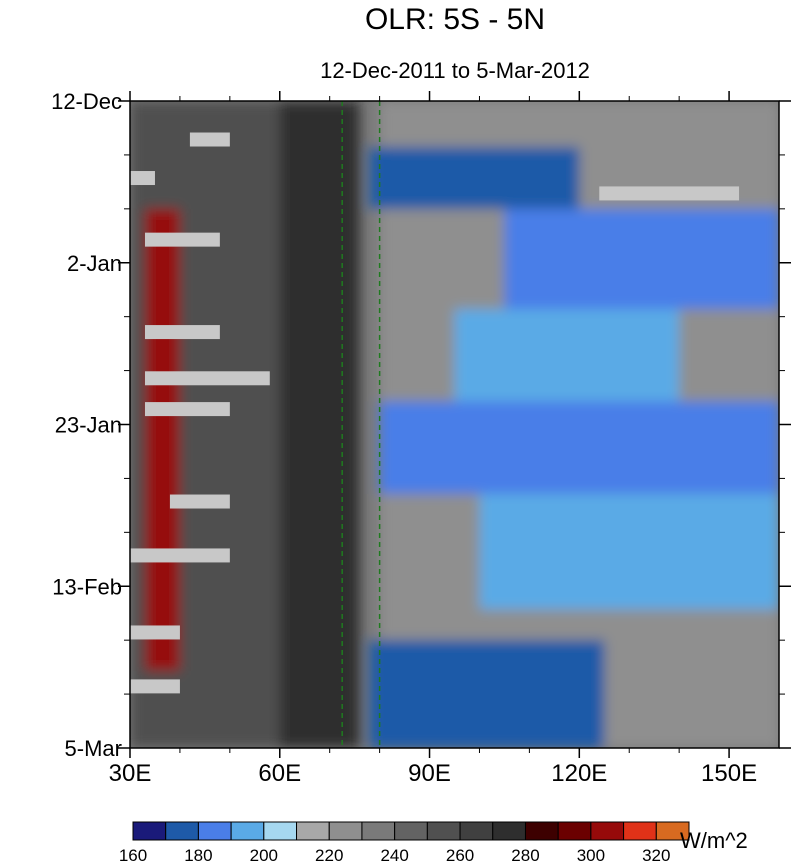 This screenshot has height=863, width=798. I want to click on x-tick-label-1: 60E, so click(279, 773).